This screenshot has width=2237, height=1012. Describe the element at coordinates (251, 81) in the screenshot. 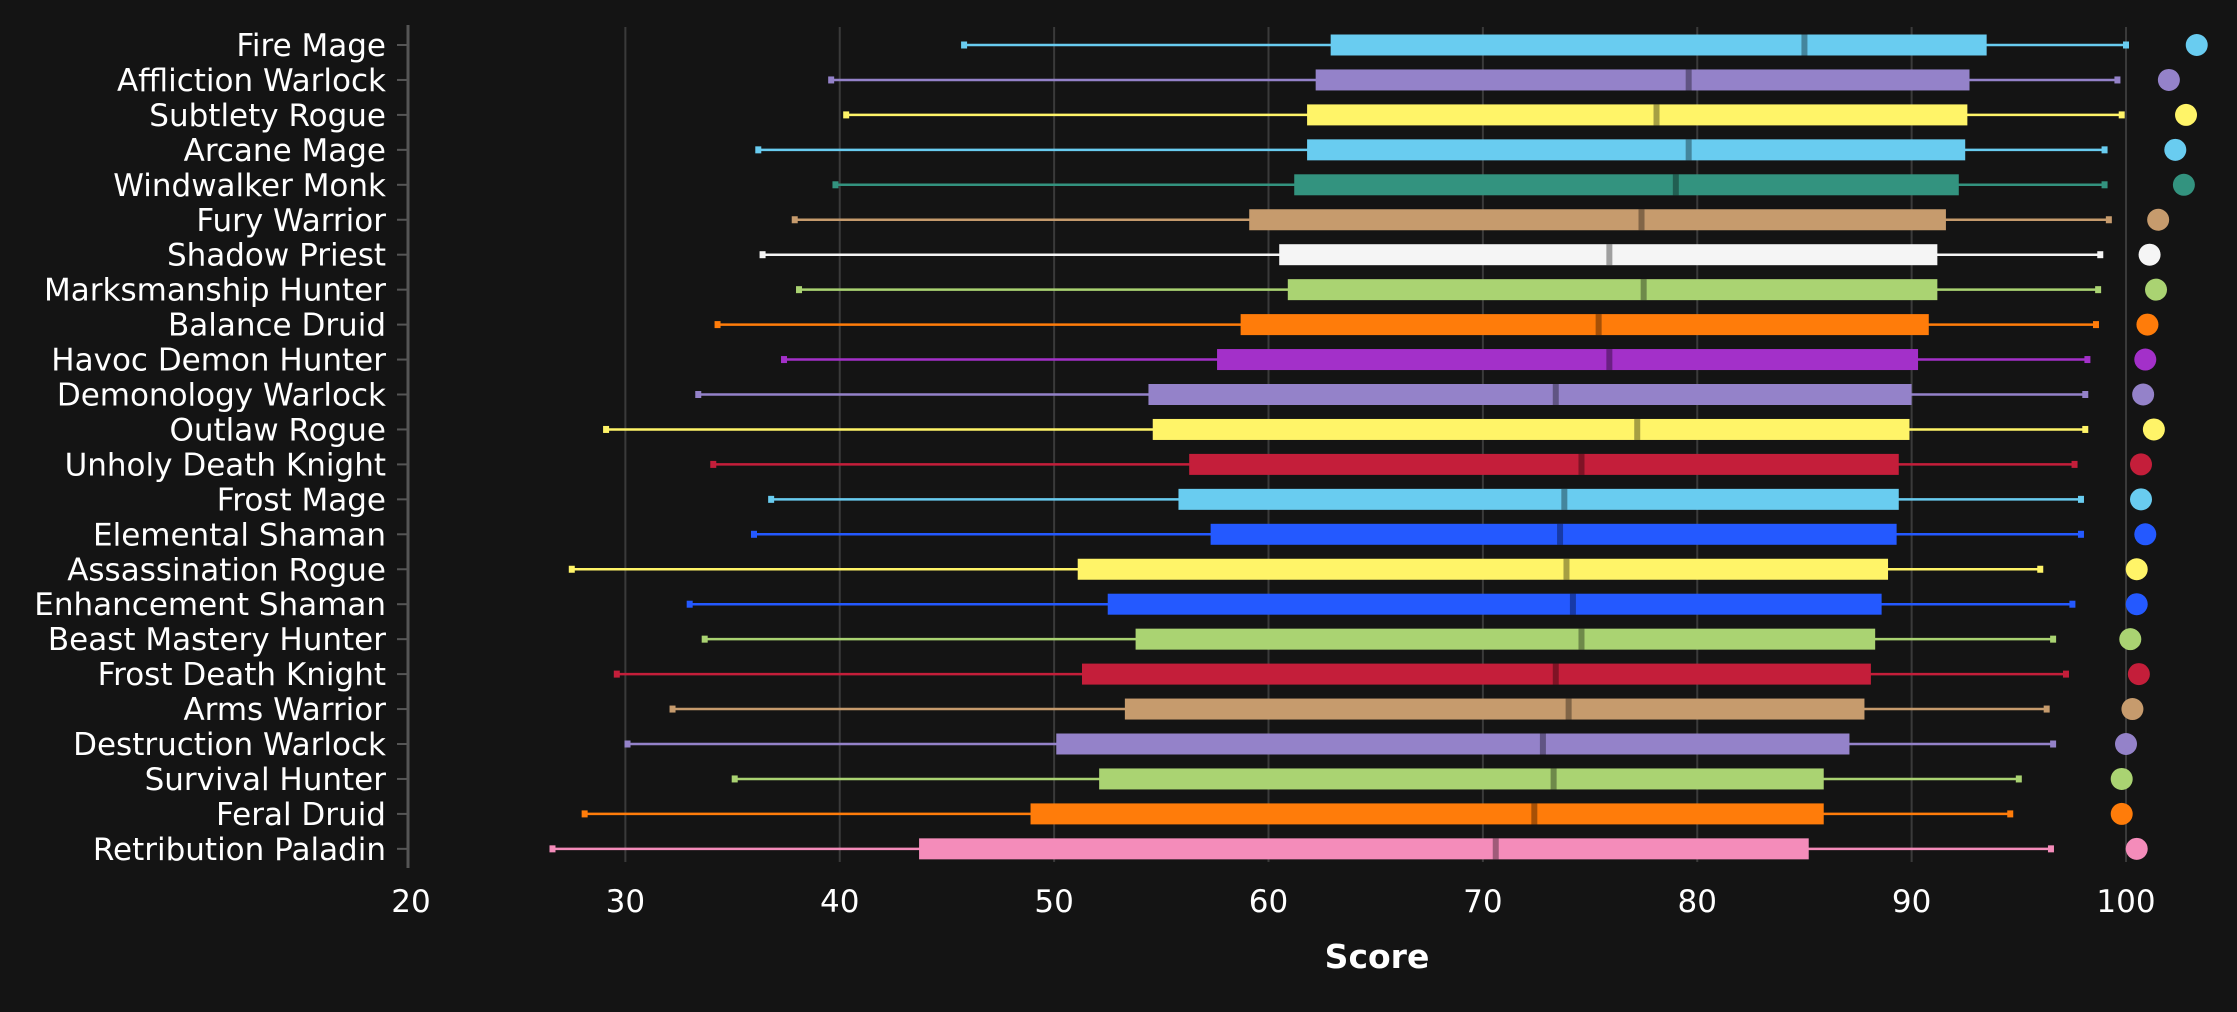

I see `category-label: Affliction Warlock` at that location.